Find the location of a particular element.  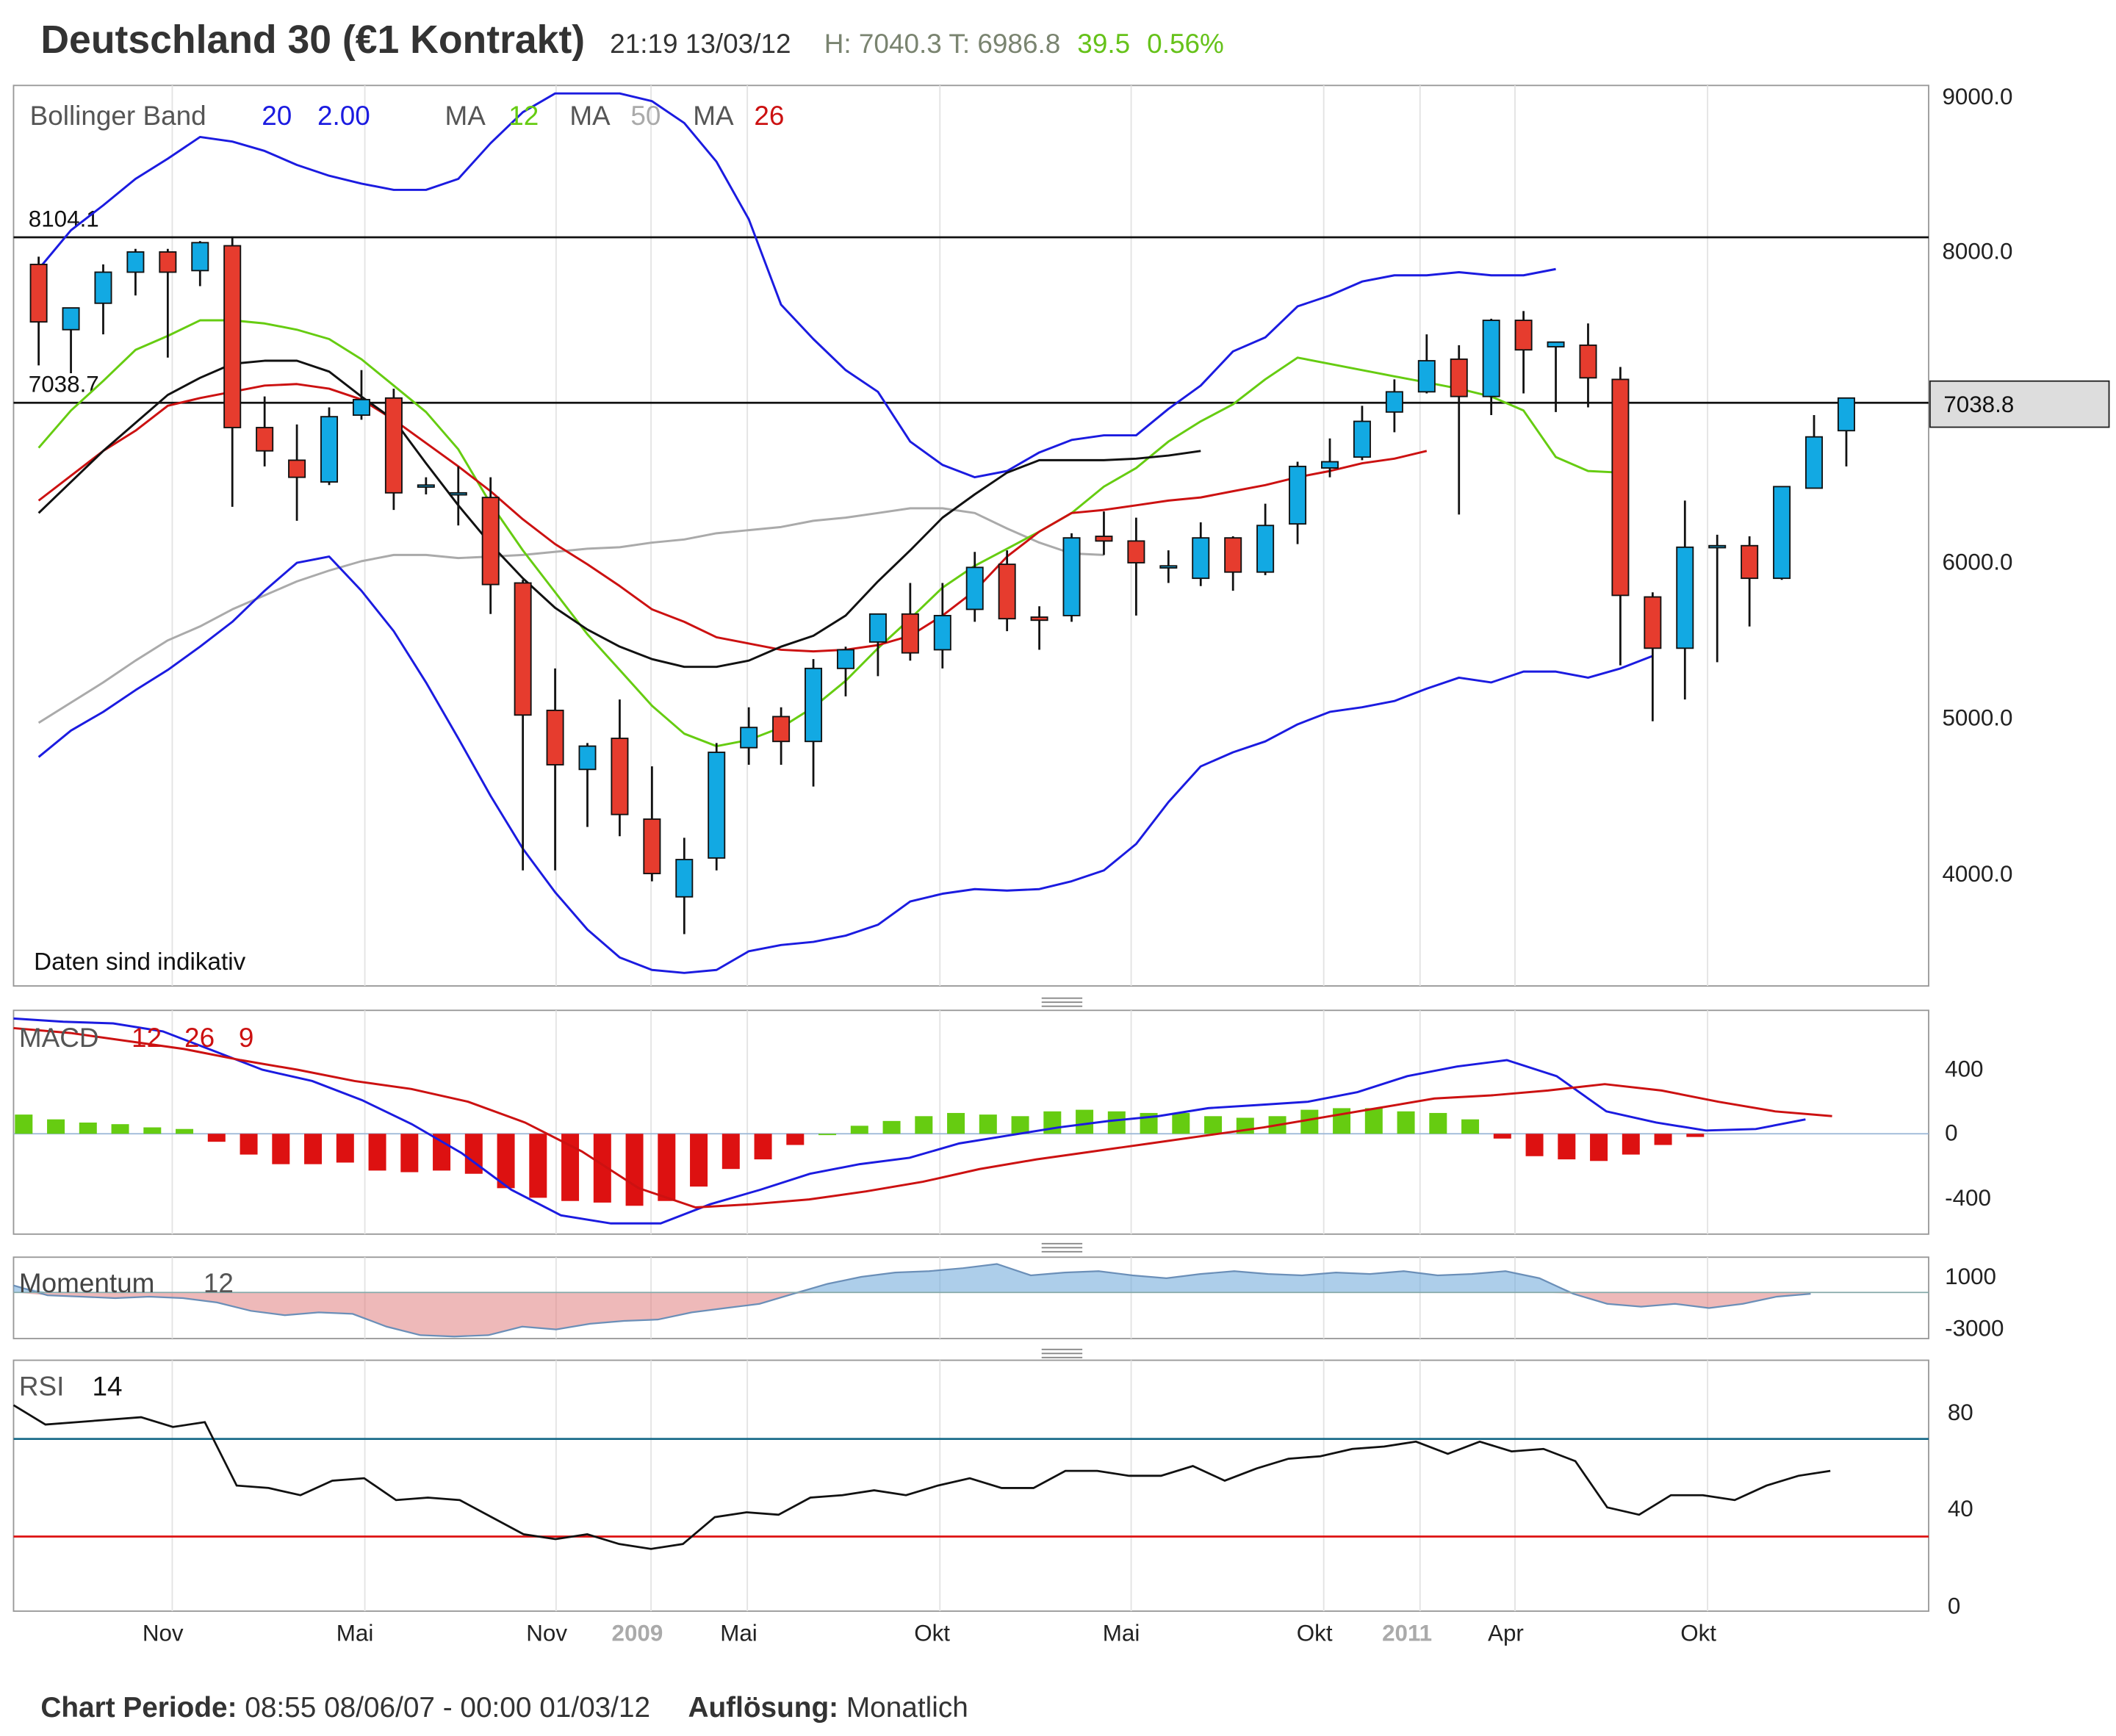

period-value: 08:55 08/06/07 - 00:00 01/03/12 is located at coordinates (448, 1708).